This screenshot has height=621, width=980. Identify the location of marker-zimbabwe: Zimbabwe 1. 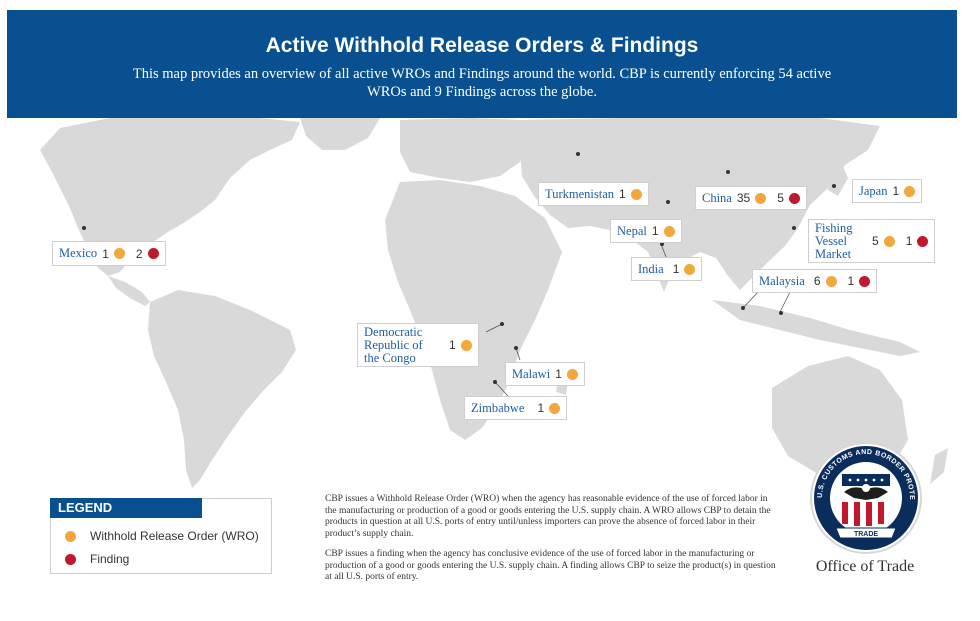
(516, 408).